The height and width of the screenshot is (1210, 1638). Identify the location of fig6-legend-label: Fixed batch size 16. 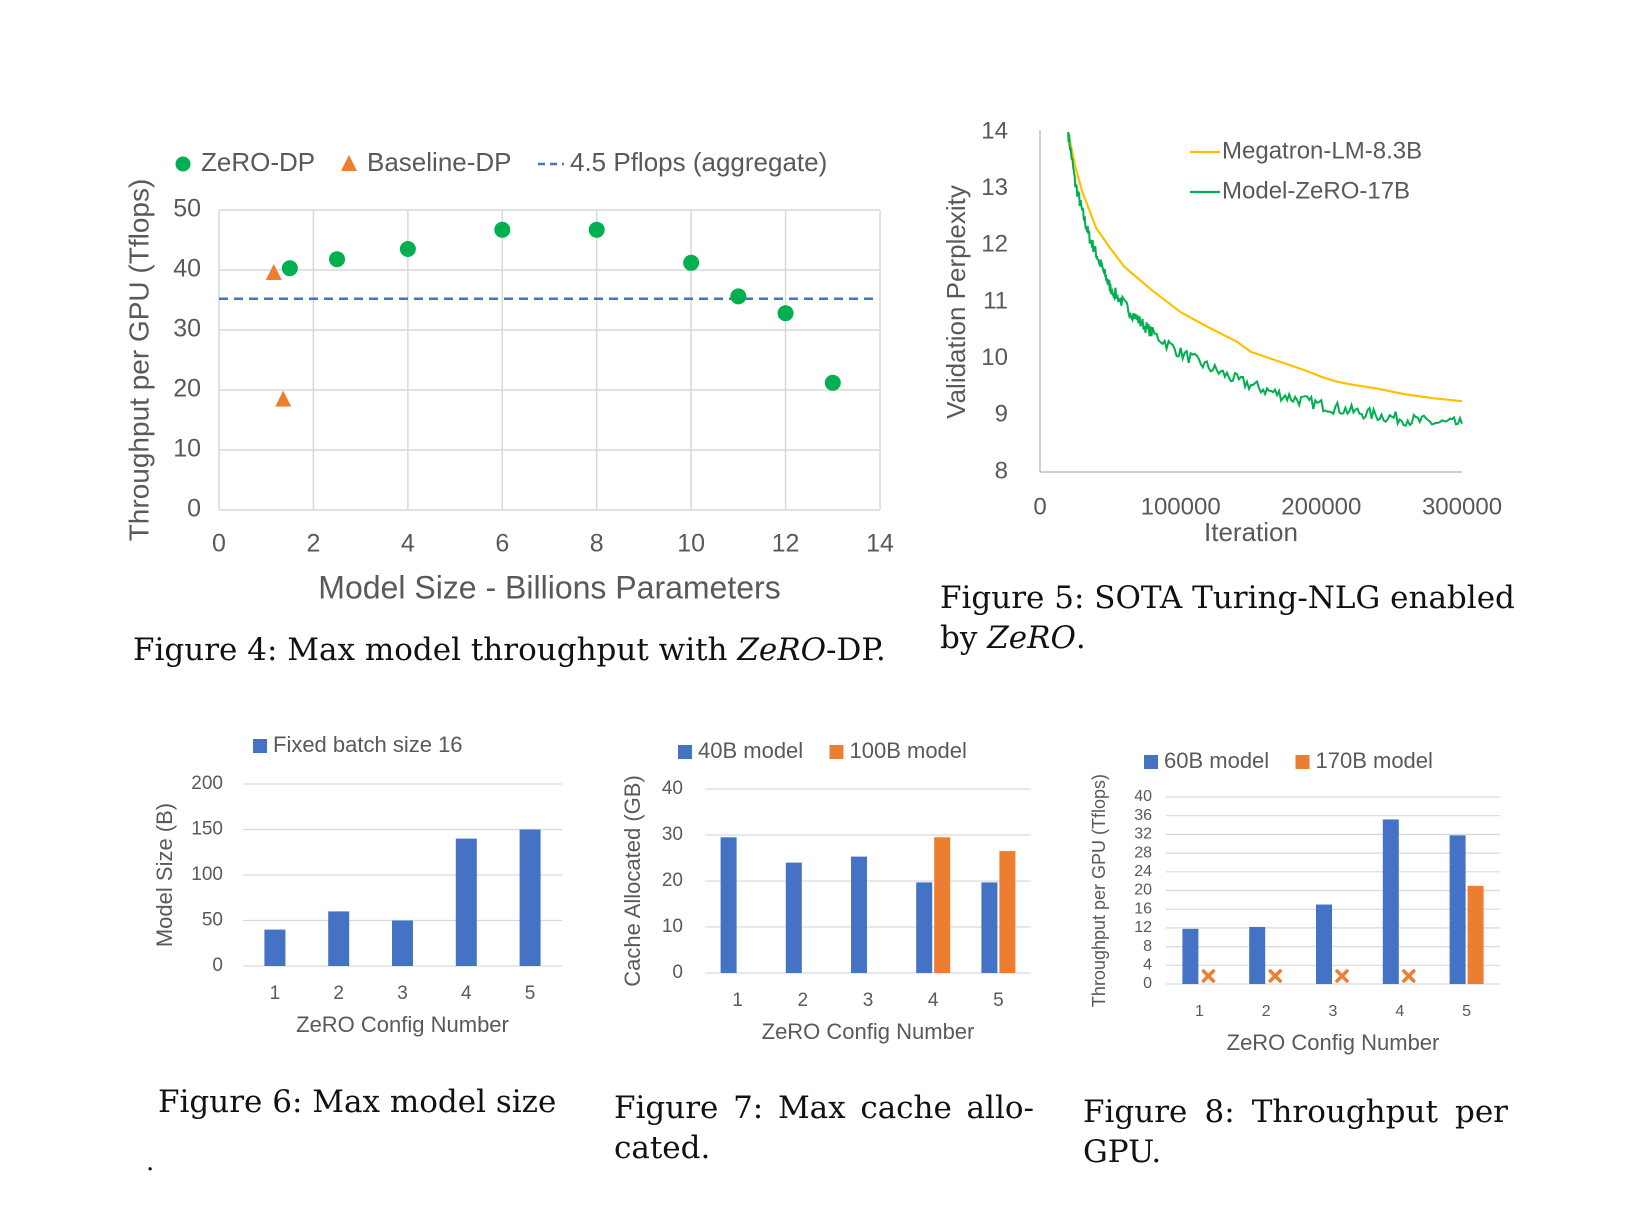
(368, 744).